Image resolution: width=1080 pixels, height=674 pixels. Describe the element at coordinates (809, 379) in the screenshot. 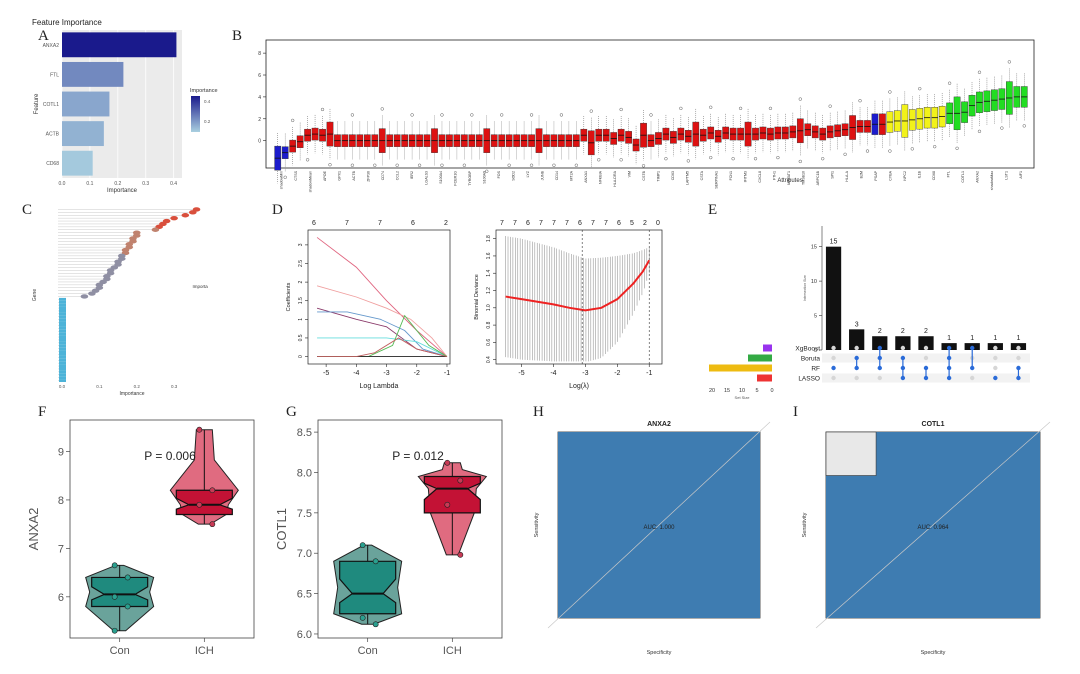

I see `chart-e-set-name: LASSO` at that location.